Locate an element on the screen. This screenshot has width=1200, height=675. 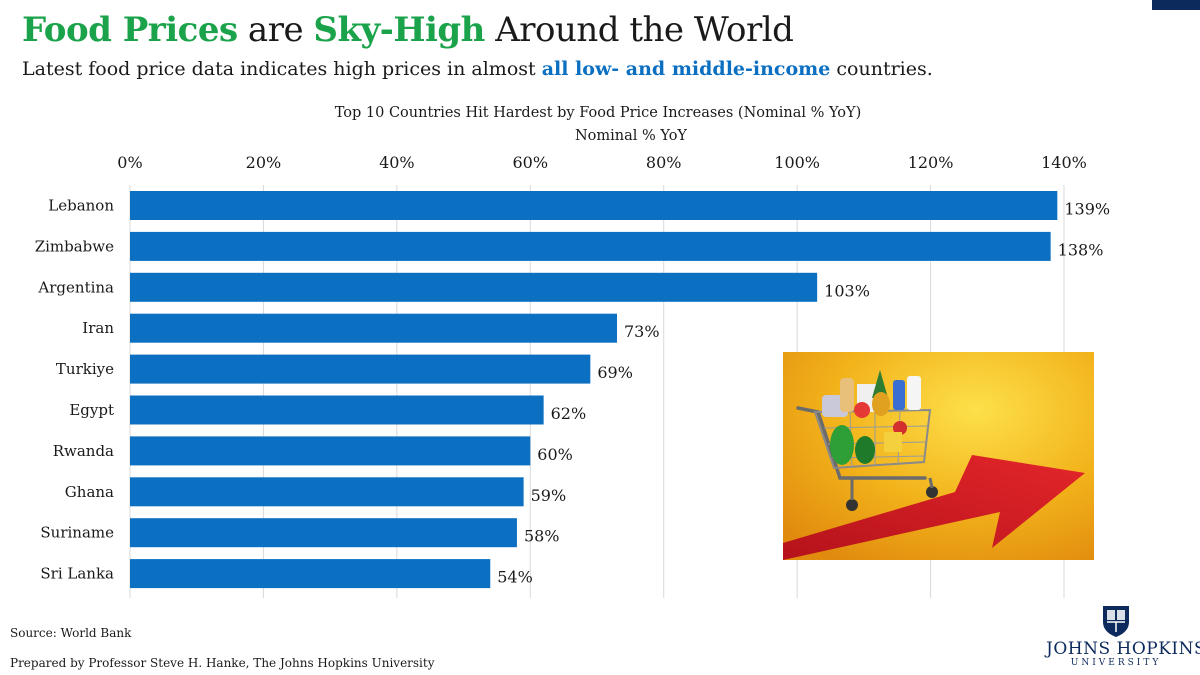
shopping-cart-riding-red-arrow-icon is located at coordinates (938, 456).